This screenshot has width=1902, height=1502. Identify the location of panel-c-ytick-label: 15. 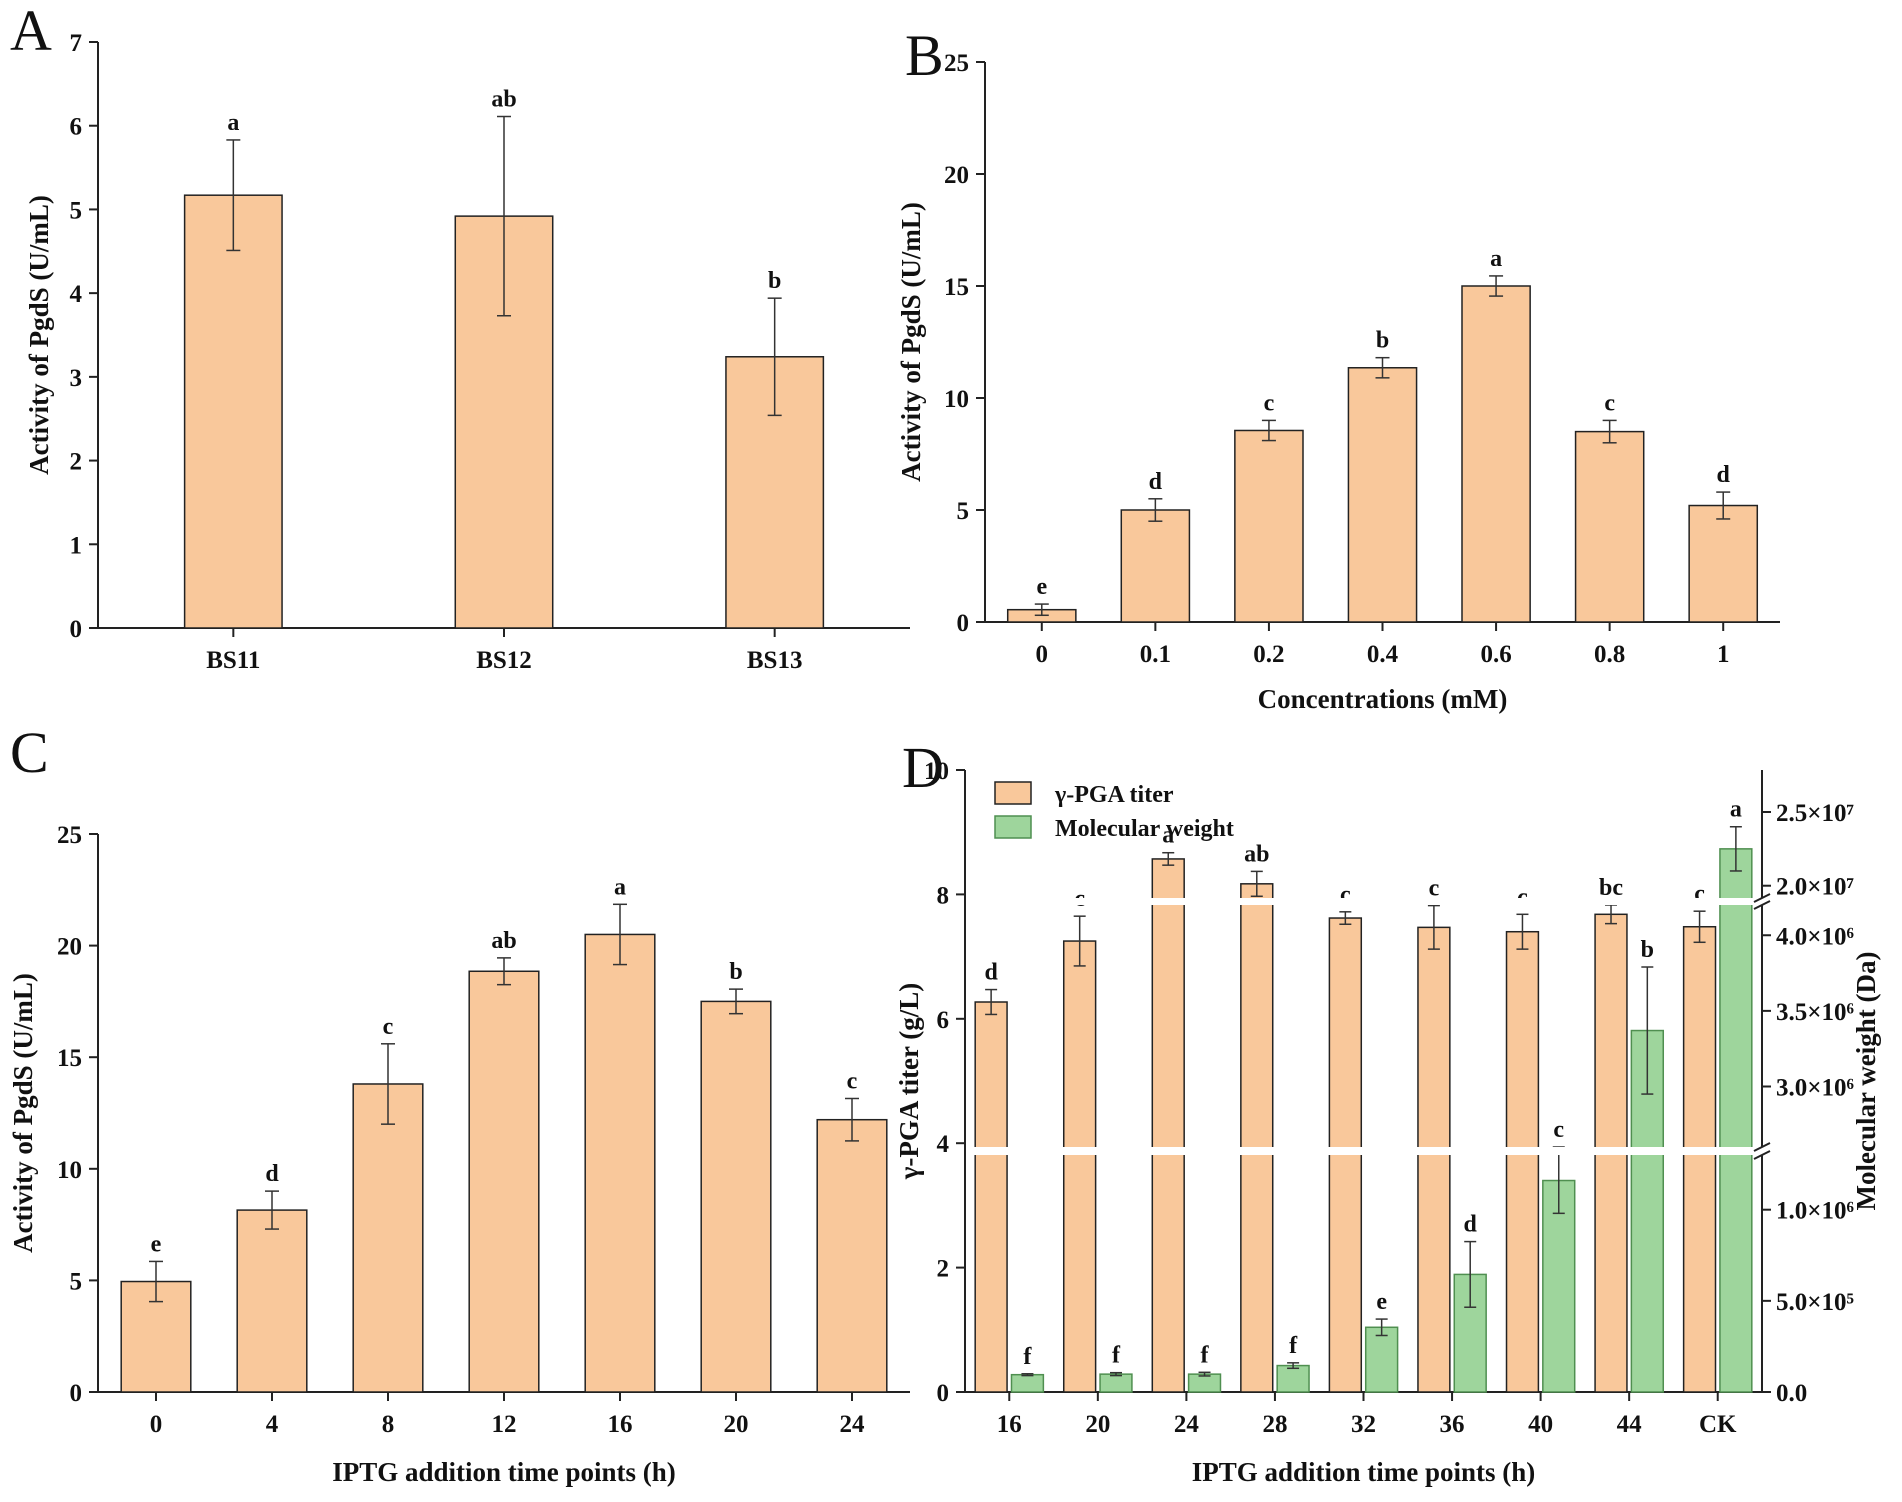
(69, 1058).